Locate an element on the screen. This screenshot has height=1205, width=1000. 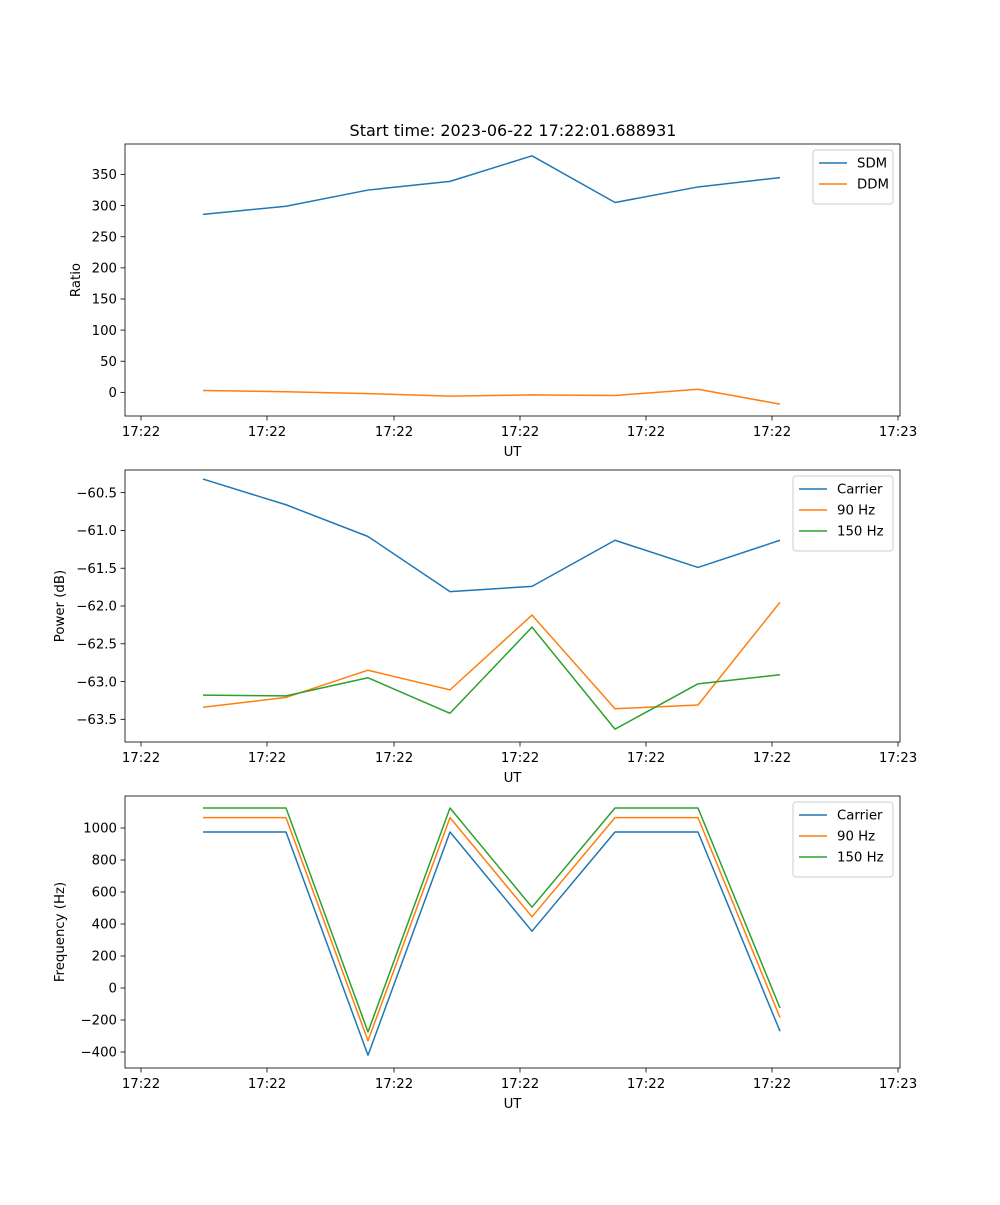
y-tick-label: 1000 is located at coordinates (100, 829).